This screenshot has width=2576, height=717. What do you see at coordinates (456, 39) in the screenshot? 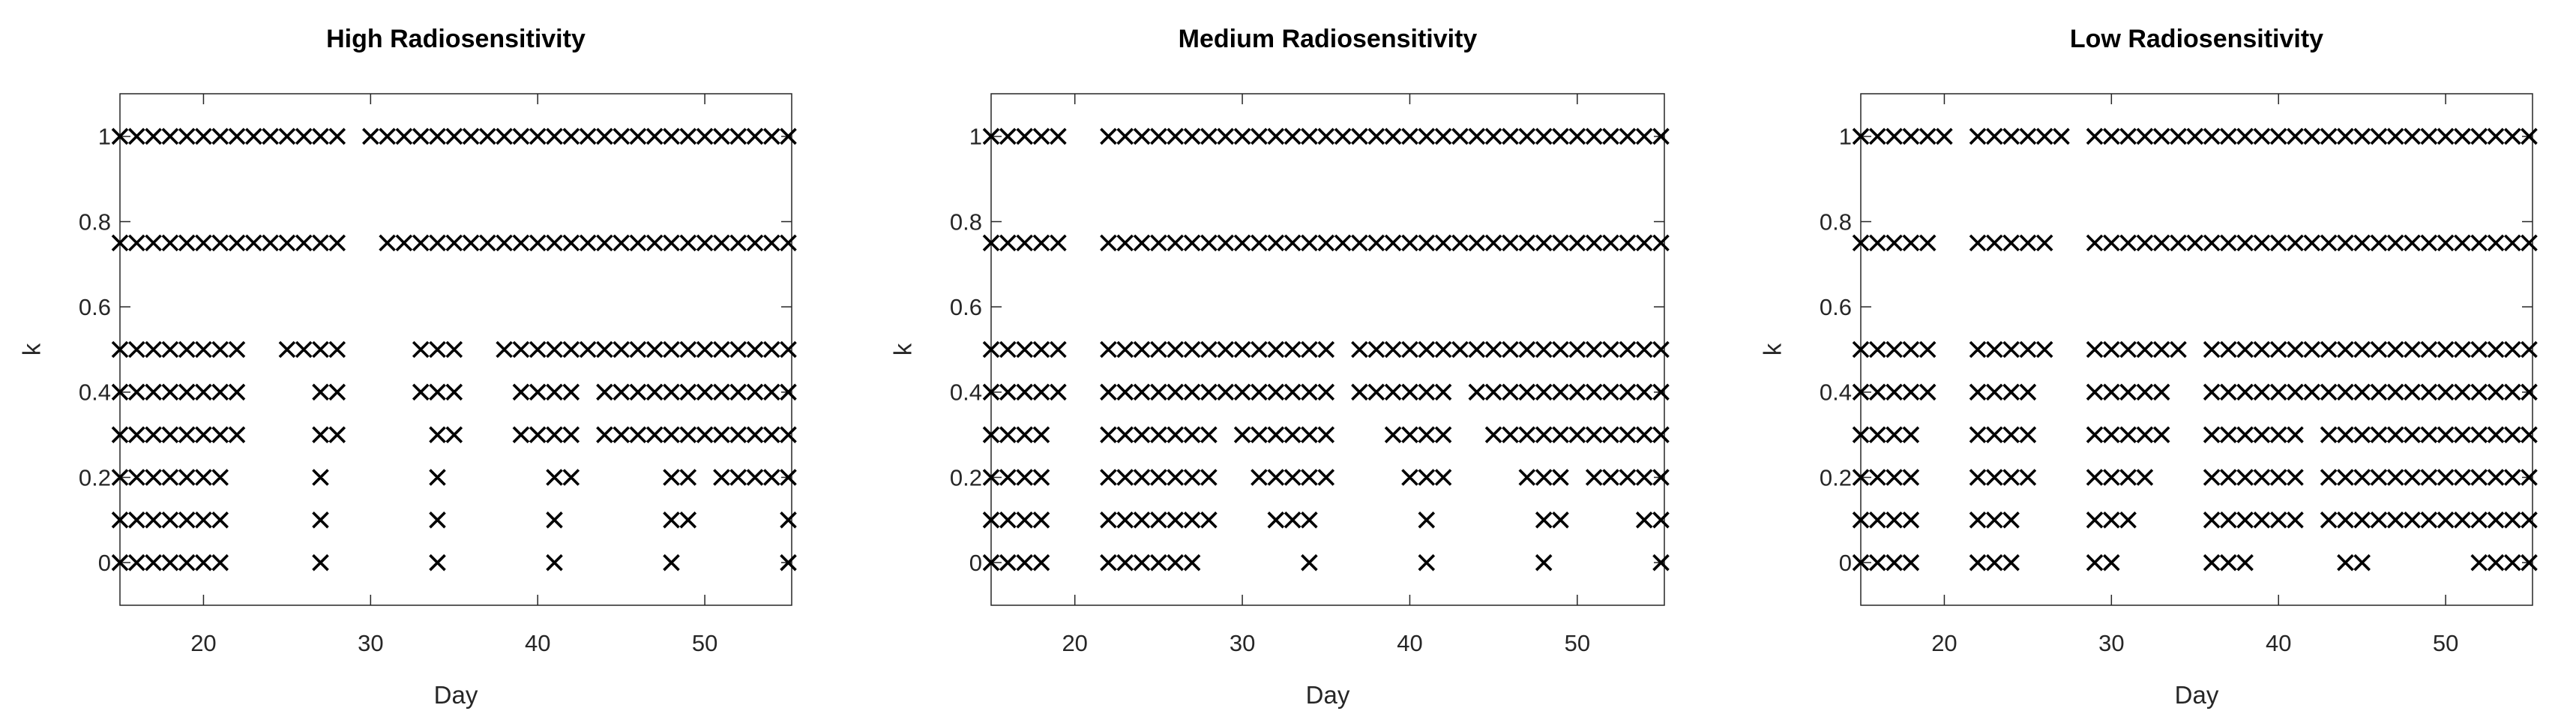
I see `subplot-title-high: High Radiosensitivity` at bounding box center [456, 39].